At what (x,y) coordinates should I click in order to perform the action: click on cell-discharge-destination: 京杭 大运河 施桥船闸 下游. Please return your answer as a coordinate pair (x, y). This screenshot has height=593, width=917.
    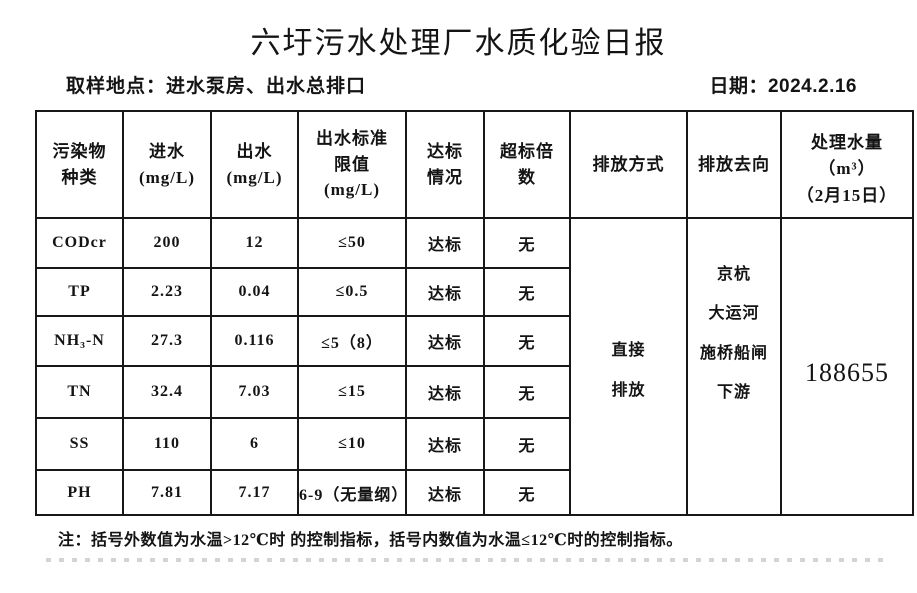
    Looking at the image, I should click on (734, 366).